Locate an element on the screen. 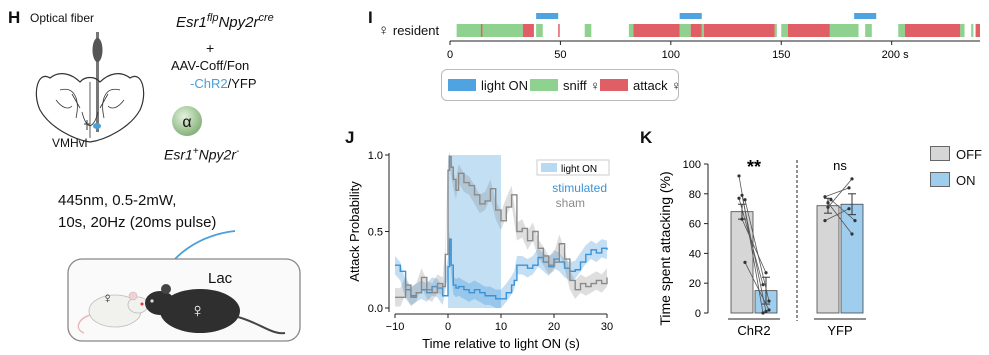  j-ytick-label-2: 1.0 is located at coordinates (375, 156).